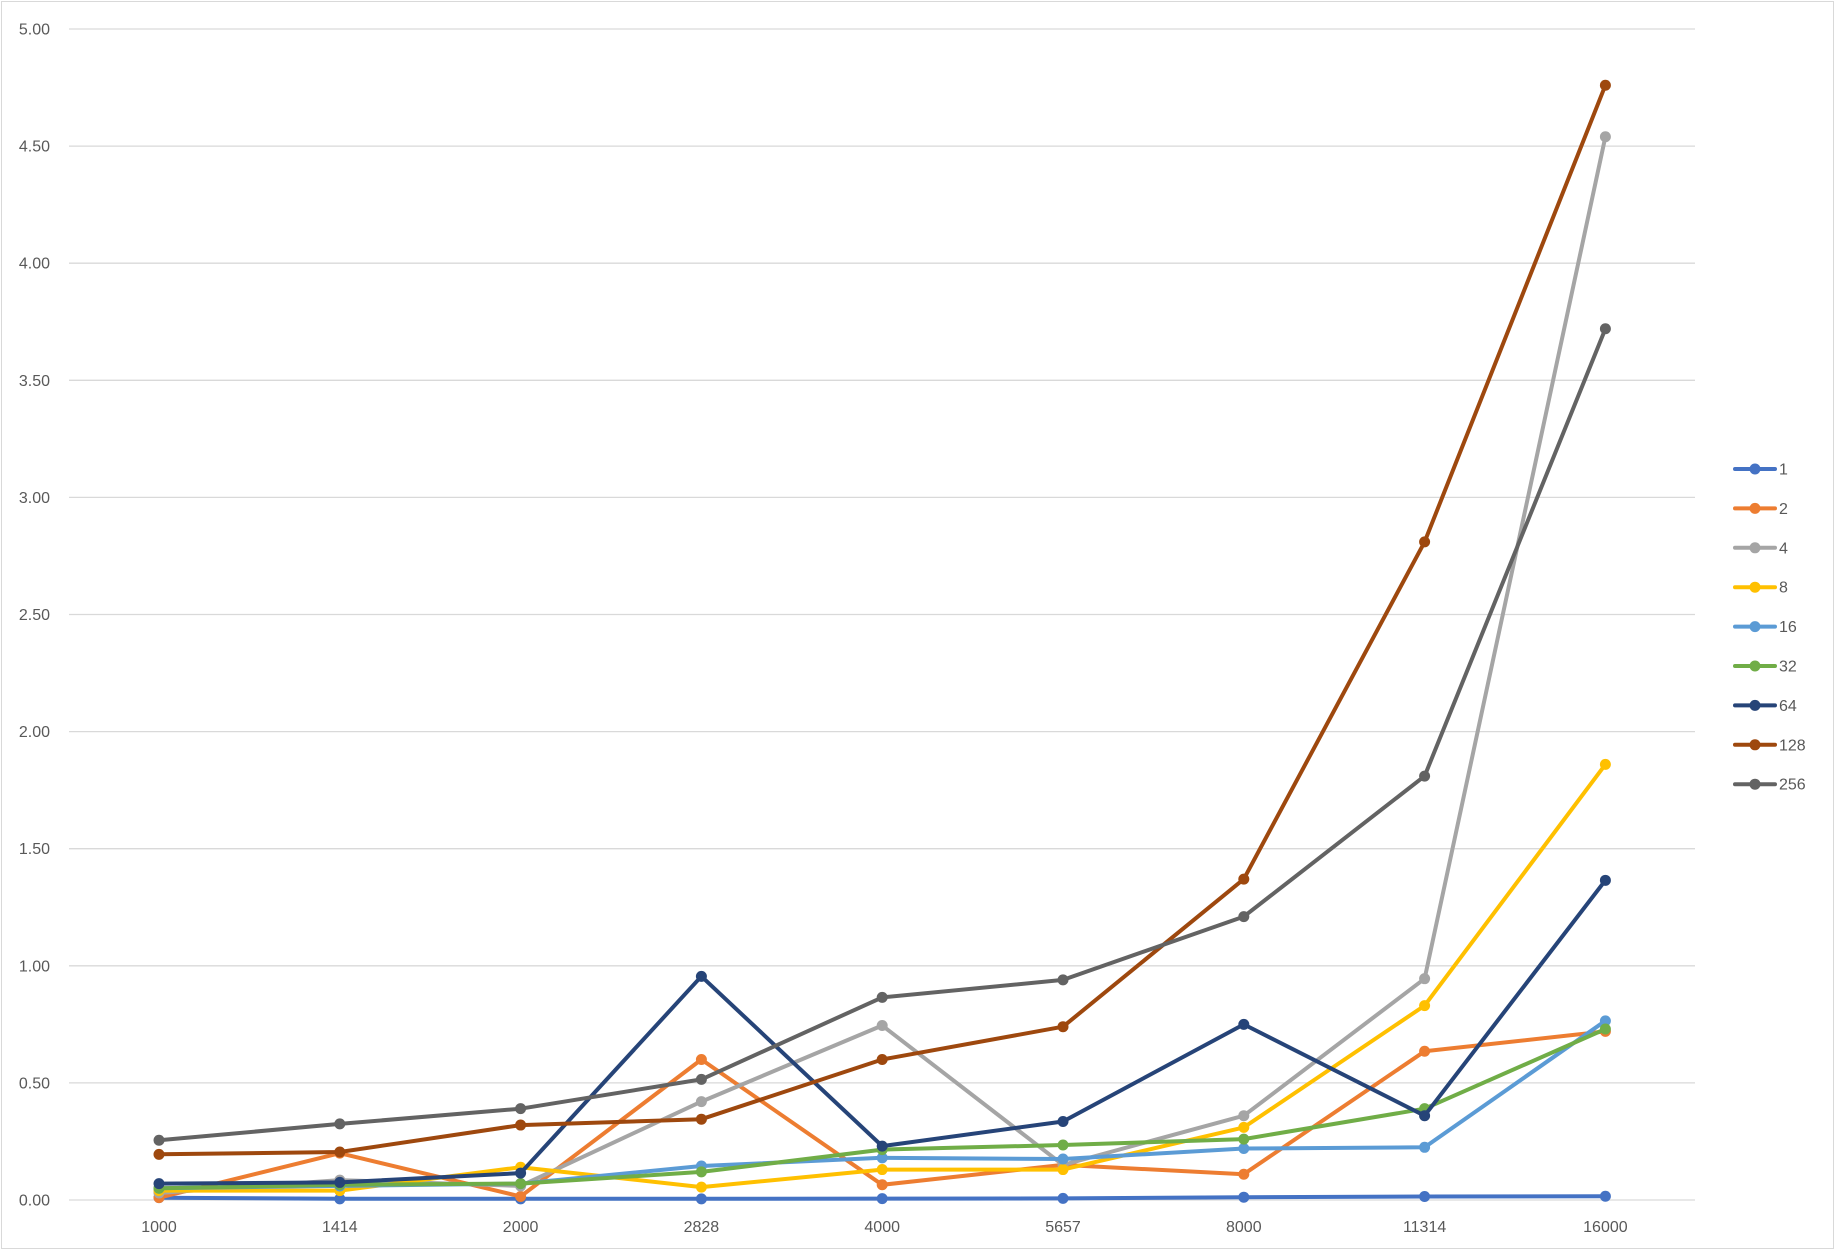 The height and width of the screenshot is (1250, 1835). I want to click on y-tick-label: 0.00, so click(34, 1201).